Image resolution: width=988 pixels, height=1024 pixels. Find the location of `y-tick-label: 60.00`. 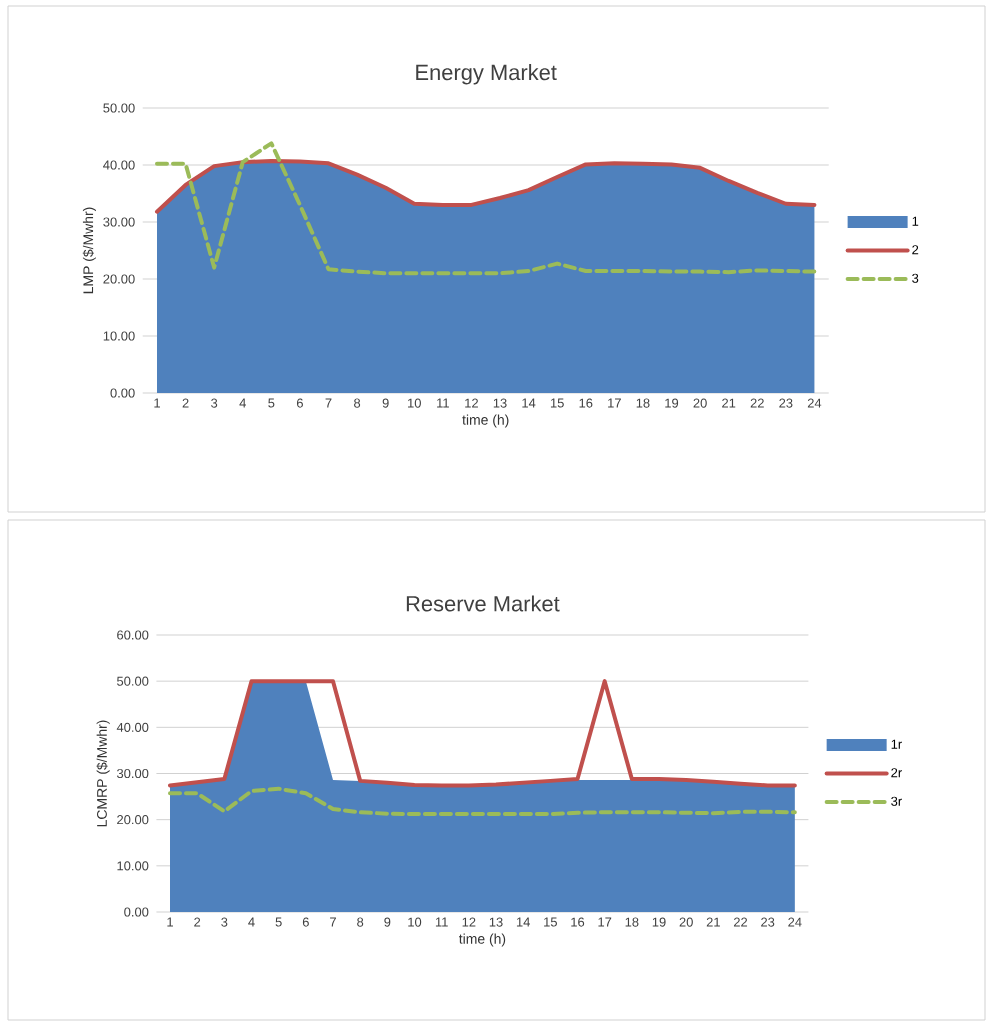

y-tick-label: 60.00 is located at coordinates (133, 635).